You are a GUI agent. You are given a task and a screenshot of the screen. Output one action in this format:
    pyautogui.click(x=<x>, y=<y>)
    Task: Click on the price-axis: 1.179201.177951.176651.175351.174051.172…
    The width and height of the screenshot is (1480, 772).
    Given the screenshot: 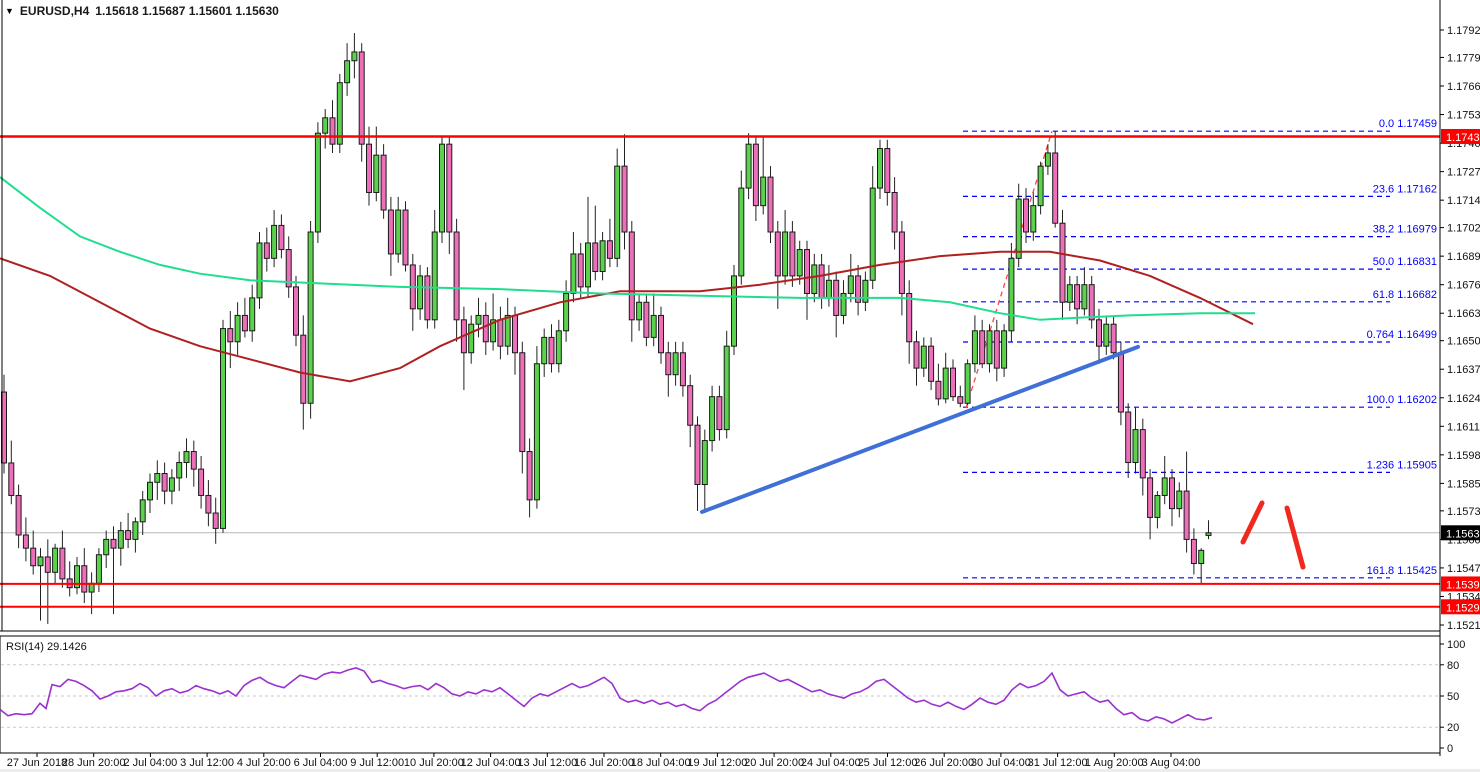 What is the action you would take?
    pyautogui.click(x=1460, y=328)
    